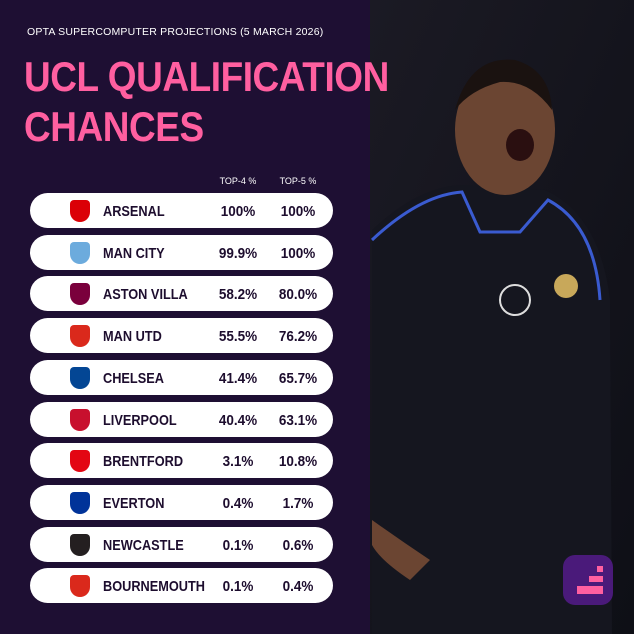 The image size is (634, 634). I want to click on mouth, so click(520, 145).